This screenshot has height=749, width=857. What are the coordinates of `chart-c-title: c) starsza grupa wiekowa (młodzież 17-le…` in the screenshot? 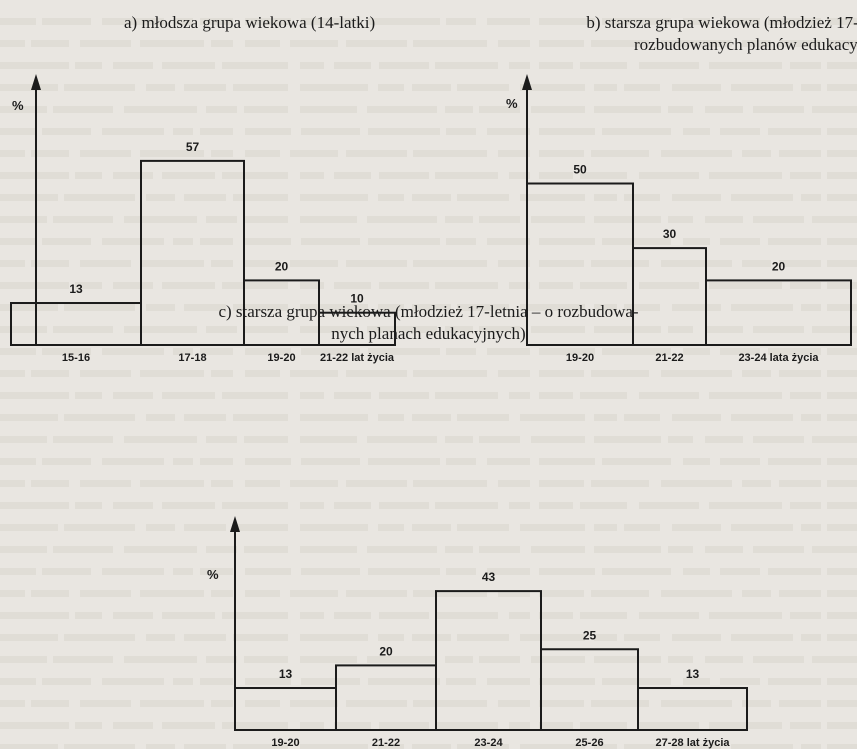 It's located at (428, 323).